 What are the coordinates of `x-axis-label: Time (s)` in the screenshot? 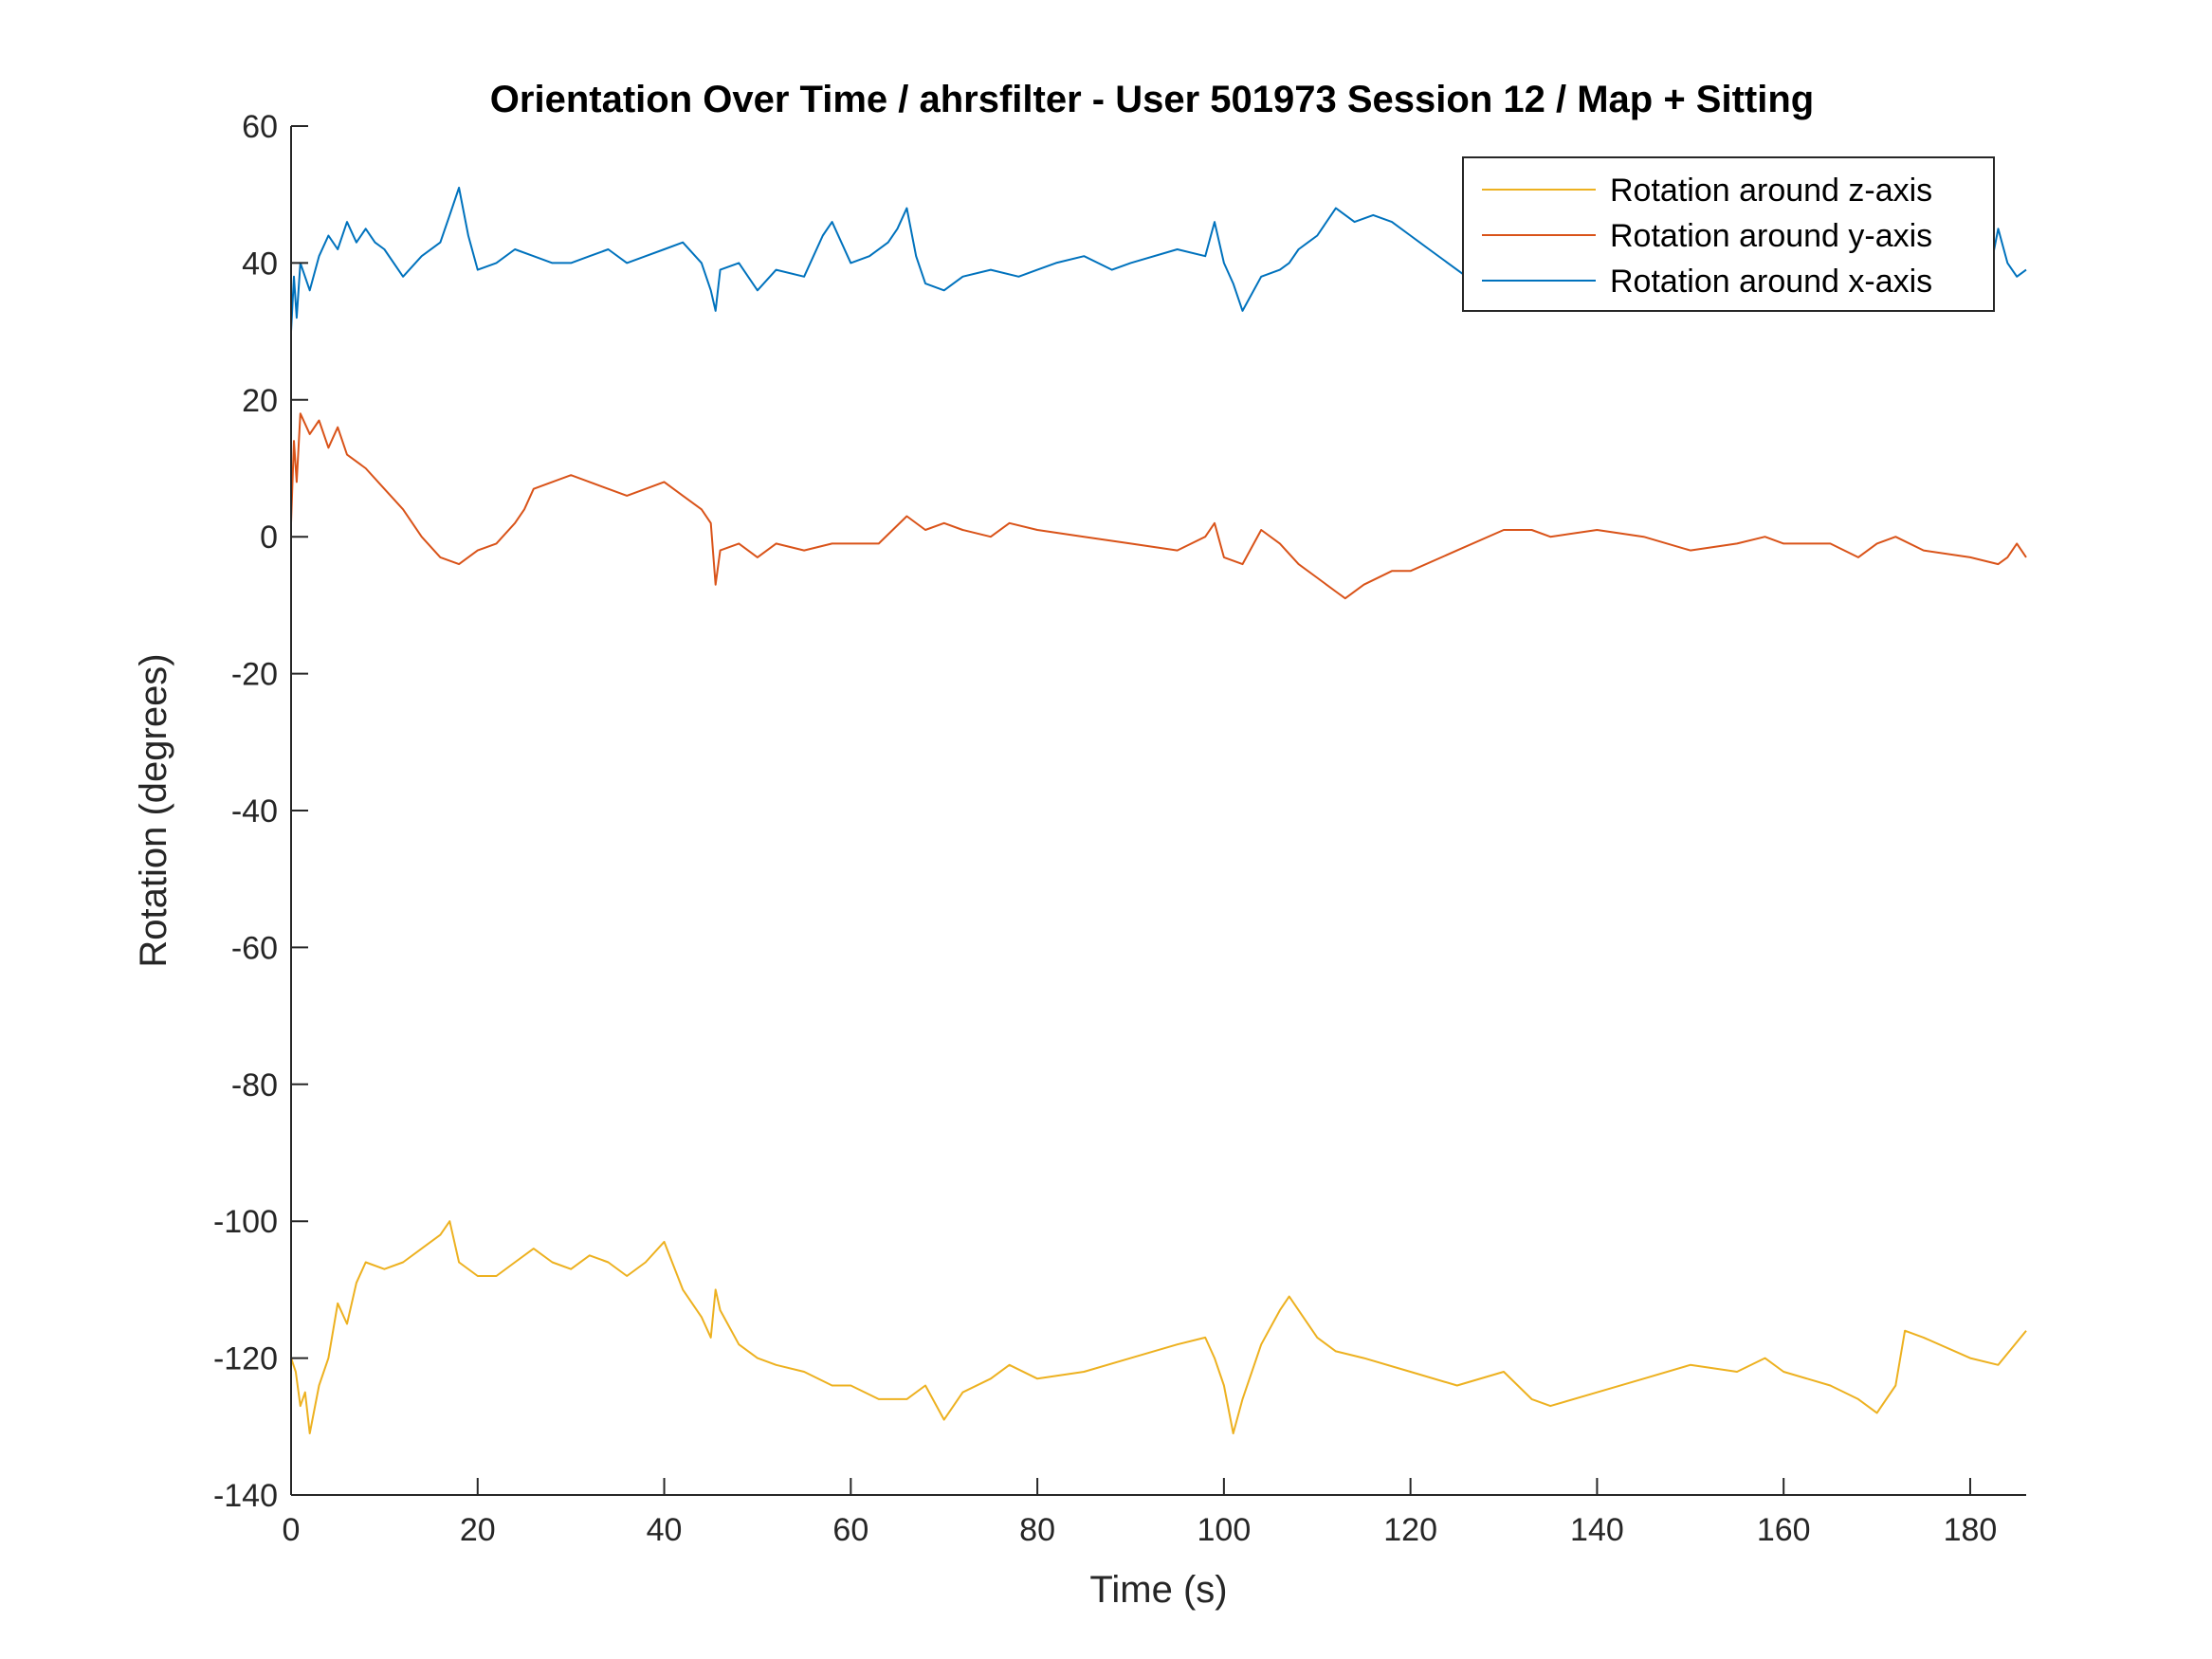 It's located at (1158, 1590).